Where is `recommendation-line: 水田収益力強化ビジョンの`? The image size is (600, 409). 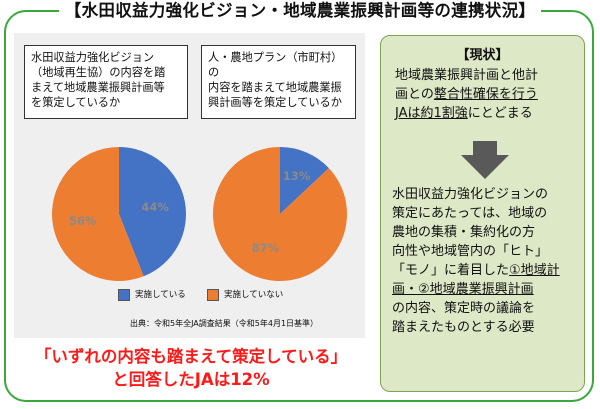 recommendation-line: 水田収益力強化ビジョンの is located at coordinates (470, 194).